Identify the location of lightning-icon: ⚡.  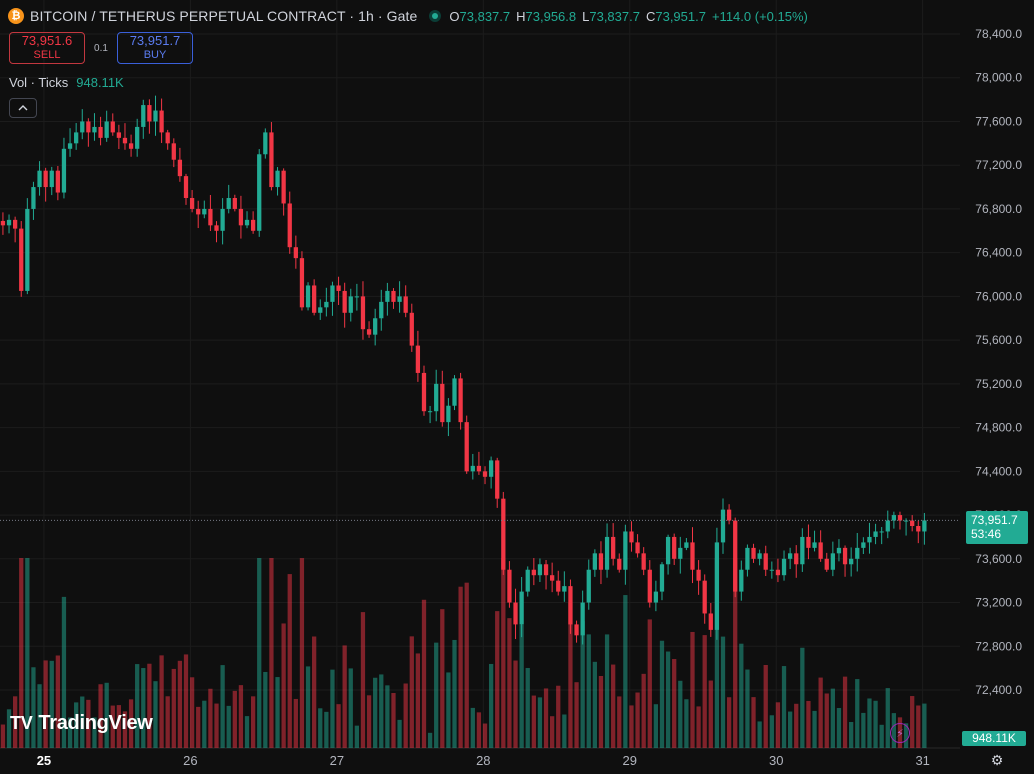
(900, 733).